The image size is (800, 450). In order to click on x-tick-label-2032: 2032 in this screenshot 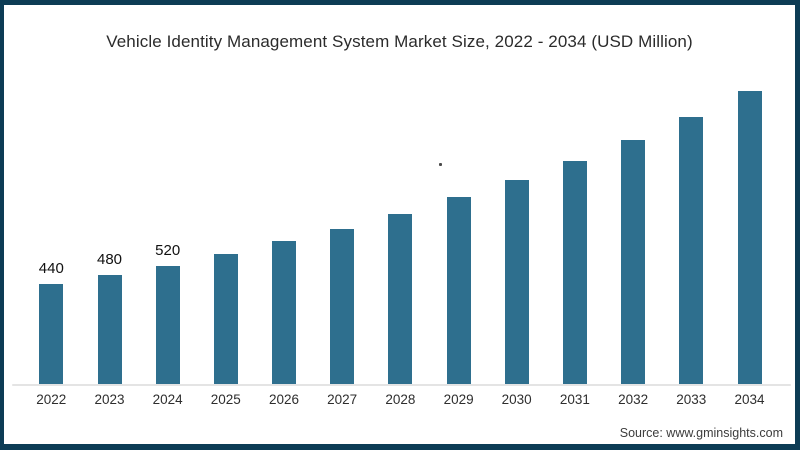, I will do `click(633, 399)`.